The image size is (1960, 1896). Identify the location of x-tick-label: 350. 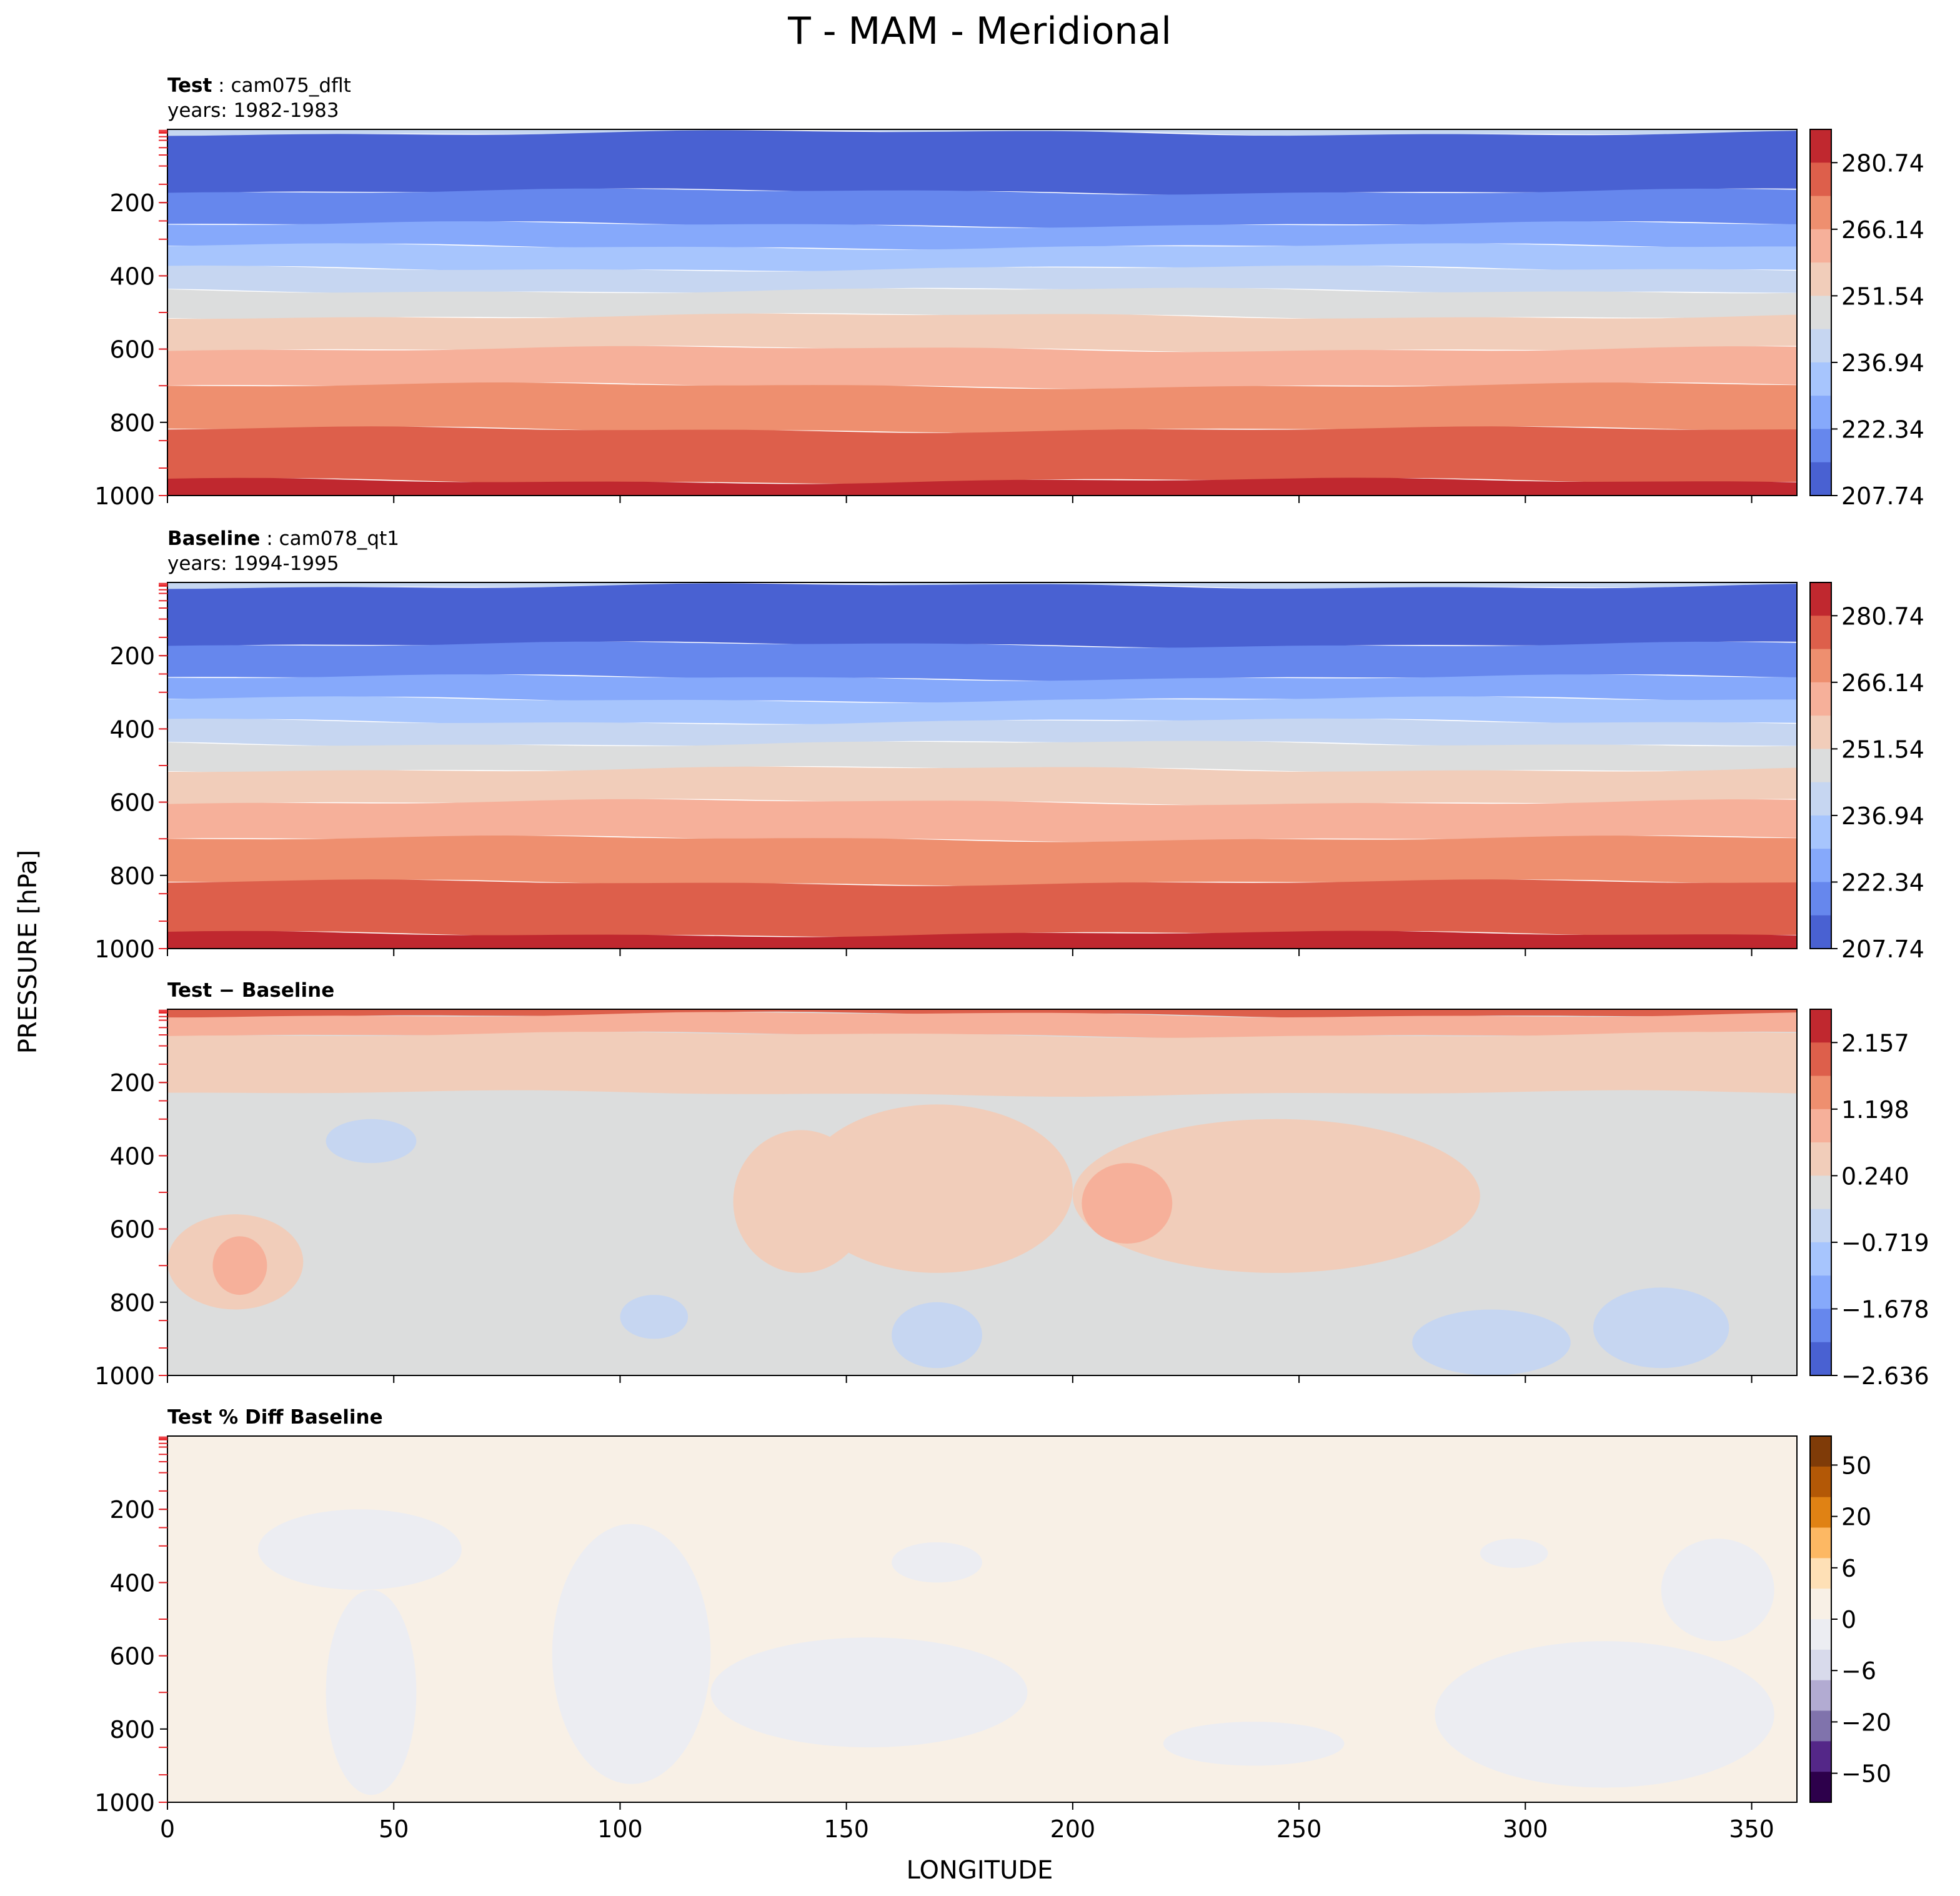
(1751, 1829).